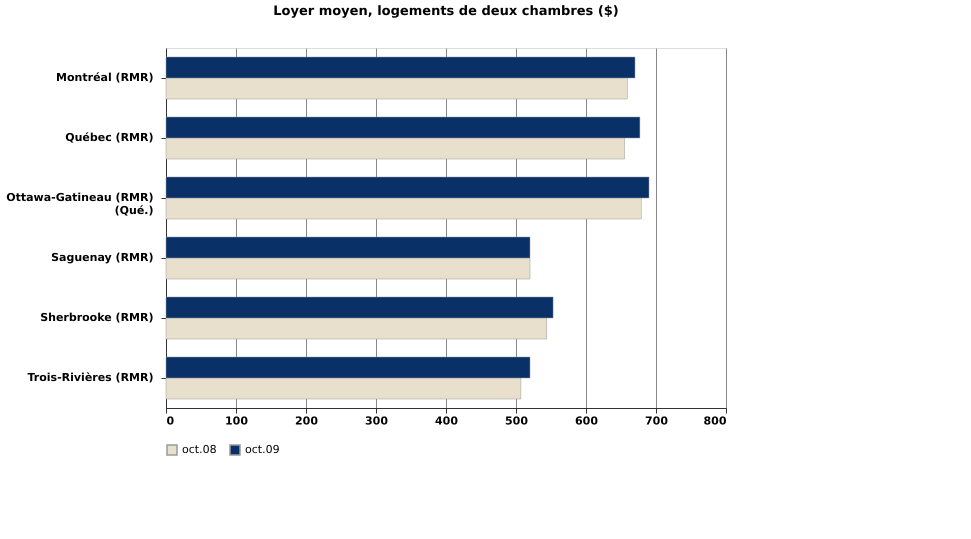  What do you see at coordinates (236, 421) in the screenshot?
I see `x-tick-label: 100` at bounding box center [236, 421].